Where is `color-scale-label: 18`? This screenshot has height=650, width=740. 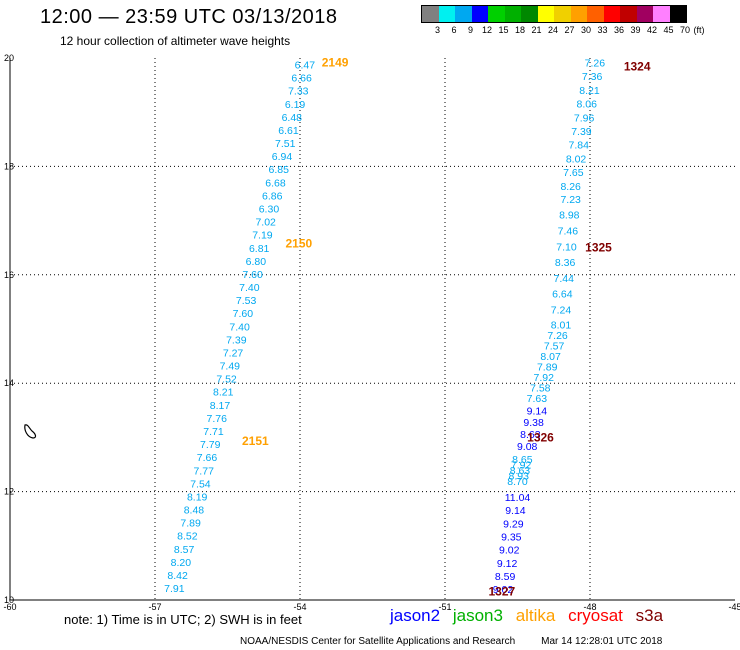 color-scale-label: 18 is located at coordinates (519, 30).